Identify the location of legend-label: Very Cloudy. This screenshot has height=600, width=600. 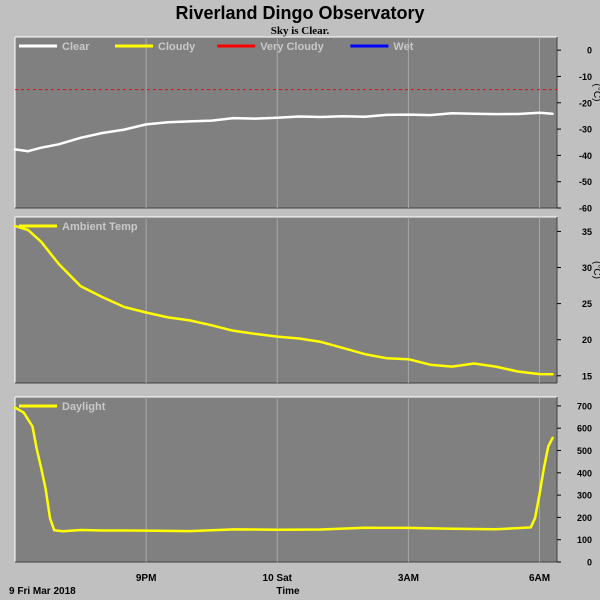
(292, 47).